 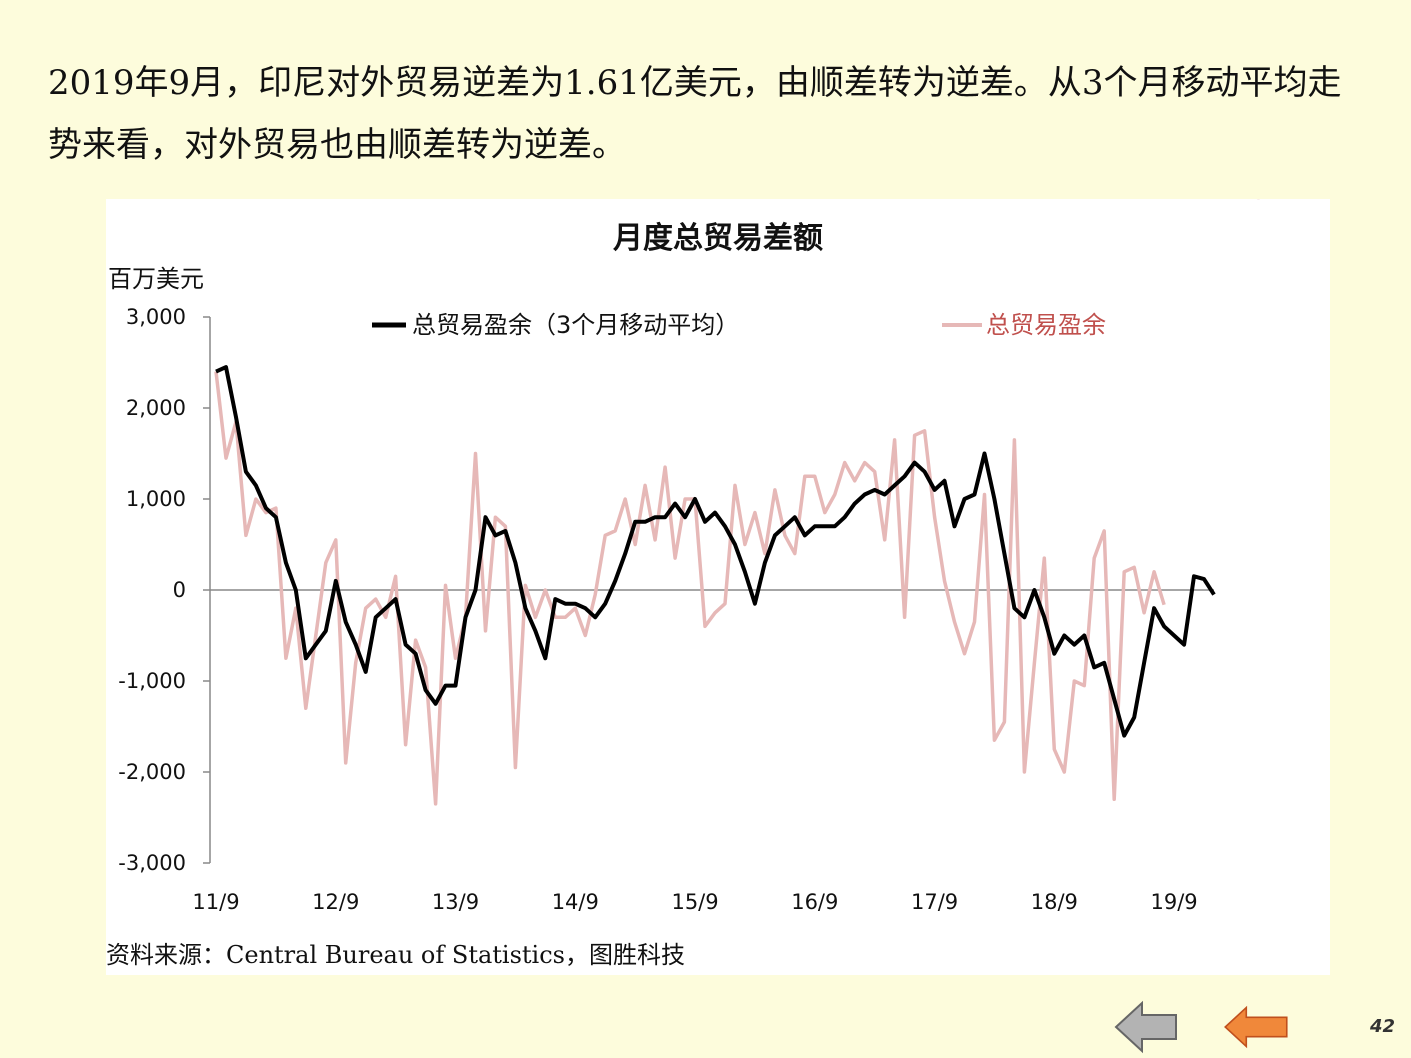 What do you see at coordinates (156, 279) in the screenshot?
I see `y-axis-unit-label: 百万美元` at bounding box center [156, 279].